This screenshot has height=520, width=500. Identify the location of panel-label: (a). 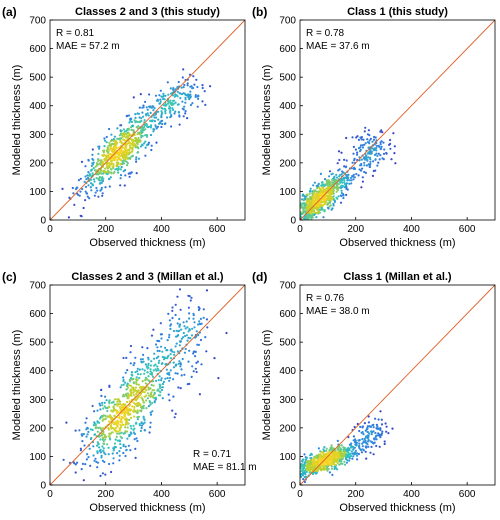
(9, 12).